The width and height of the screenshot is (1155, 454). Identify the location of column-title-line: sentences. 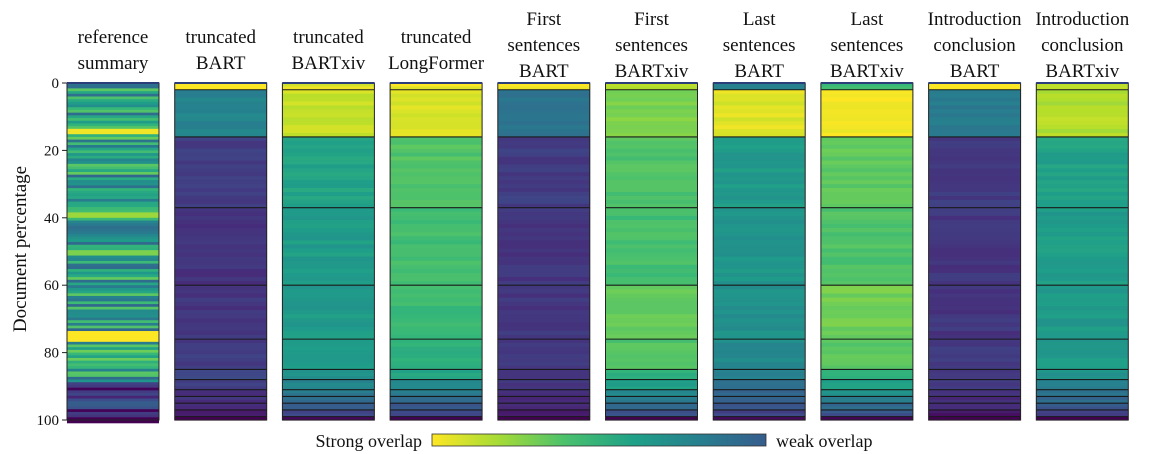
(866, 45).